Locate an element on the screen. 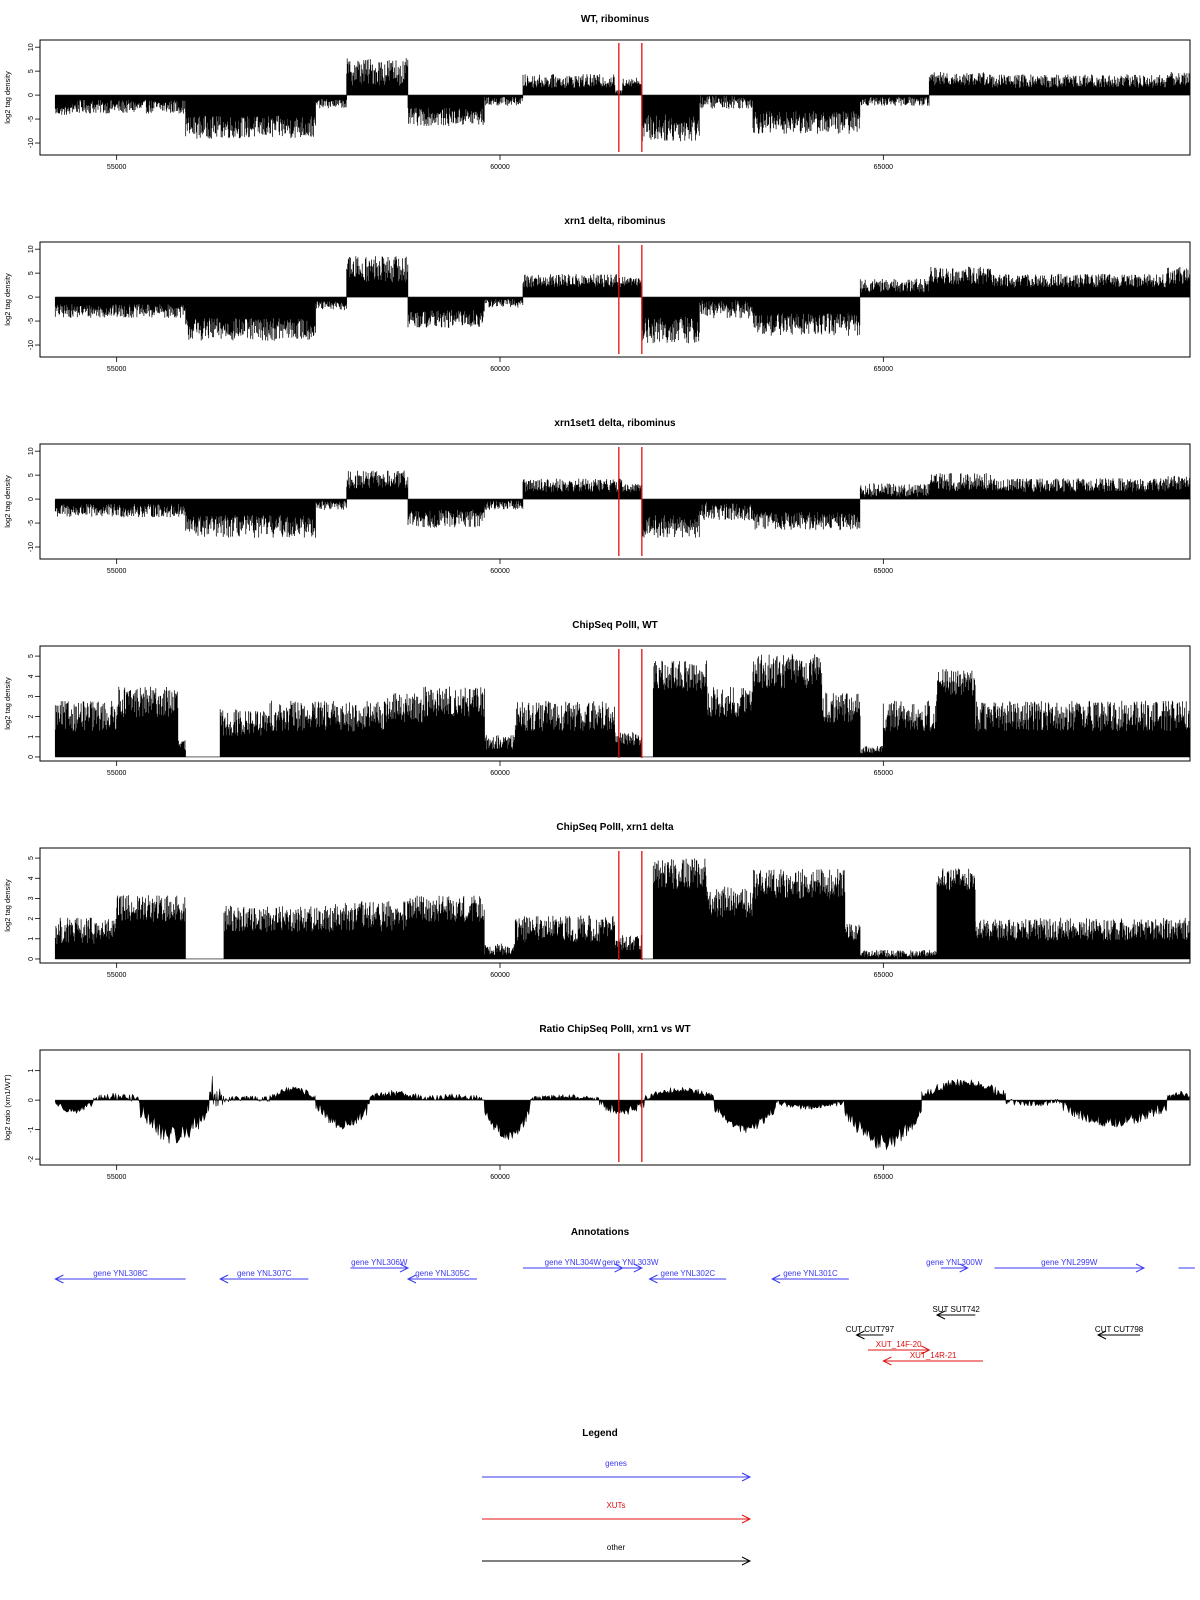  annotation-arrow: CUT CUT798 is located at coordinates (1119, 1332).